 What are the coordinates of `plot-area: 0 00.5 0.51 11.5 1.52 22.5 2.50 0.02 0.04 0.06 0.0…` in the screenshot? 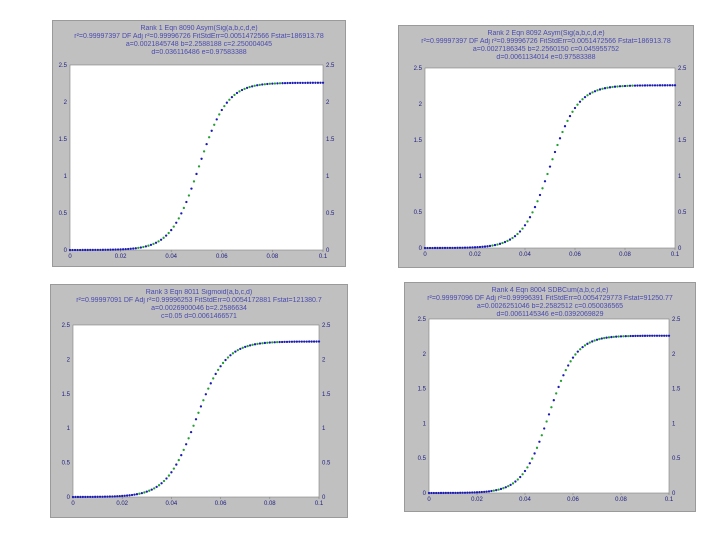 It's located at (549, 410).